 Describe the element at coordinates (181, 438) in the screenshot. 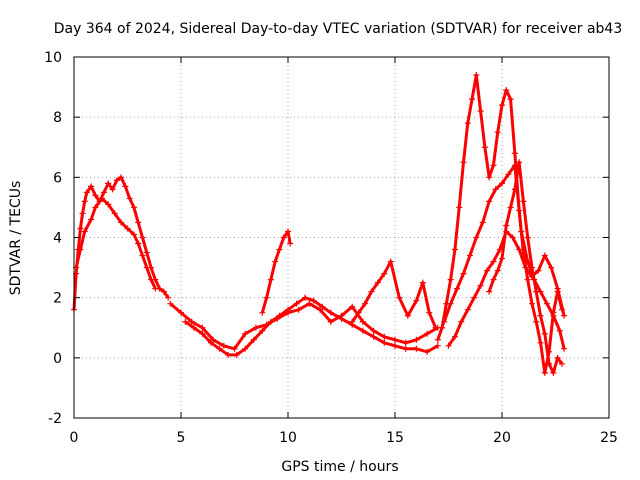

I see `x-tick-label: 5` at that location.